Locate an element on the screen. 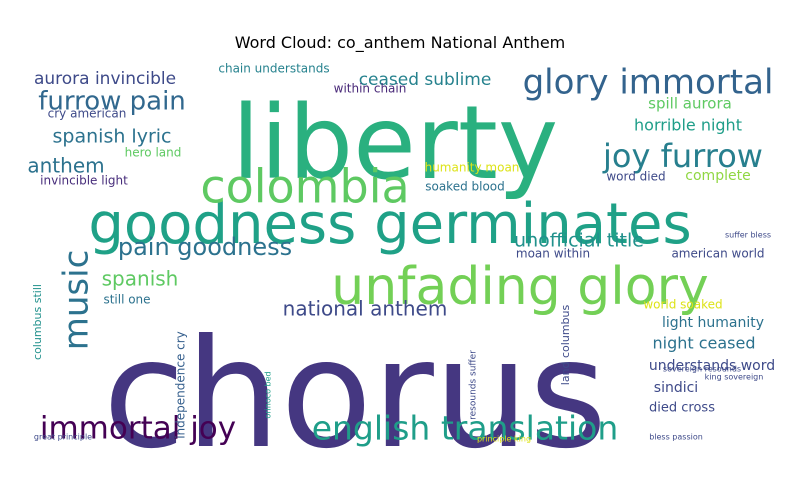  word-ceased-sublime: ceased sublime is located at coordinates (425, 80).